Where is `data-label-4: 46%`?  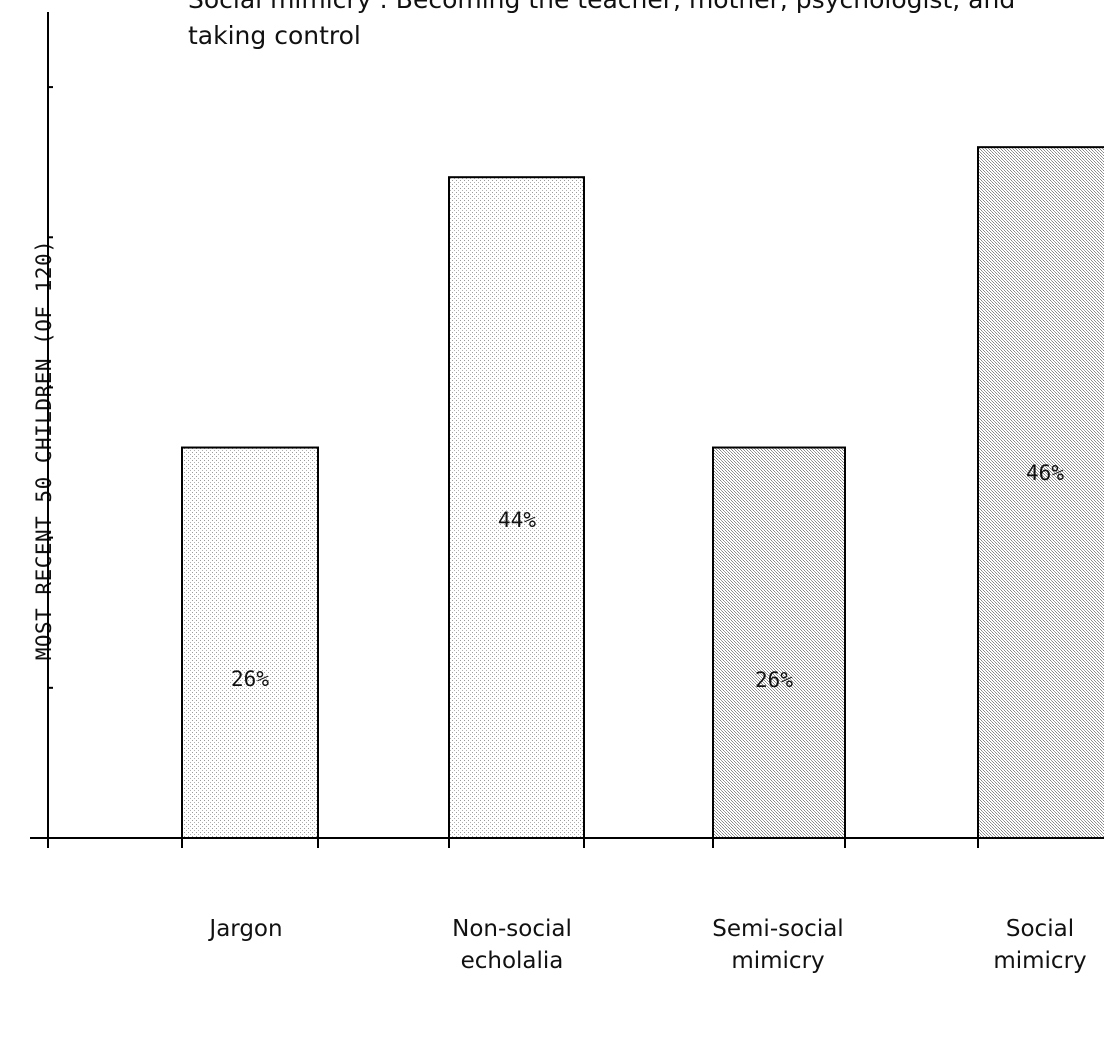
data-label-4: 46% is located at coordinates (1045, 473).